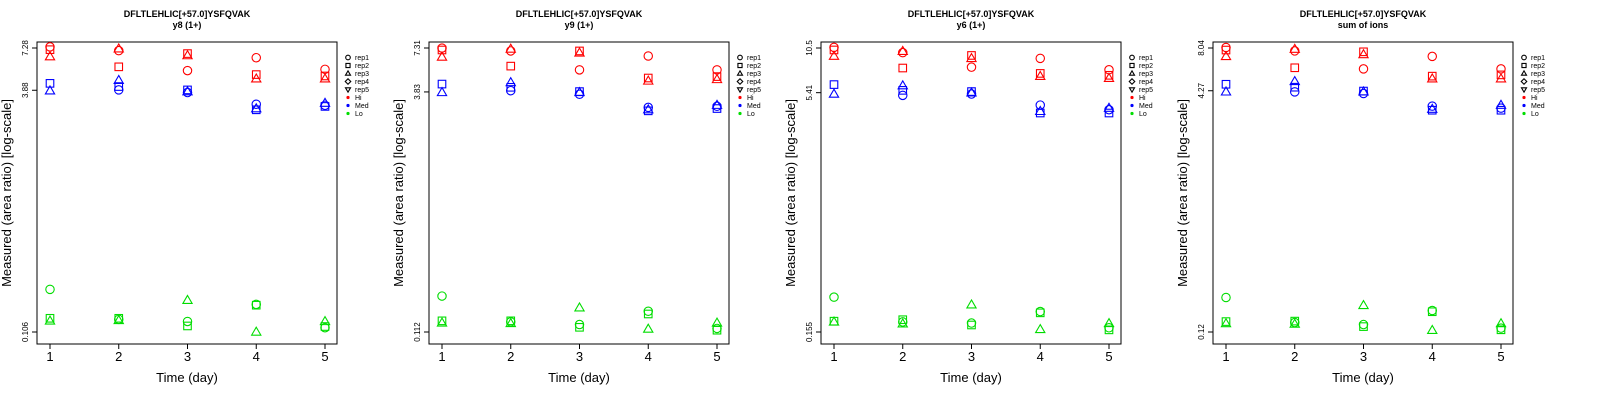 This screenshot has width=1600, height=400. Describe the element at coordinates (648, 356) in the screenshot. I see `x-tick-label: 4` at that location.